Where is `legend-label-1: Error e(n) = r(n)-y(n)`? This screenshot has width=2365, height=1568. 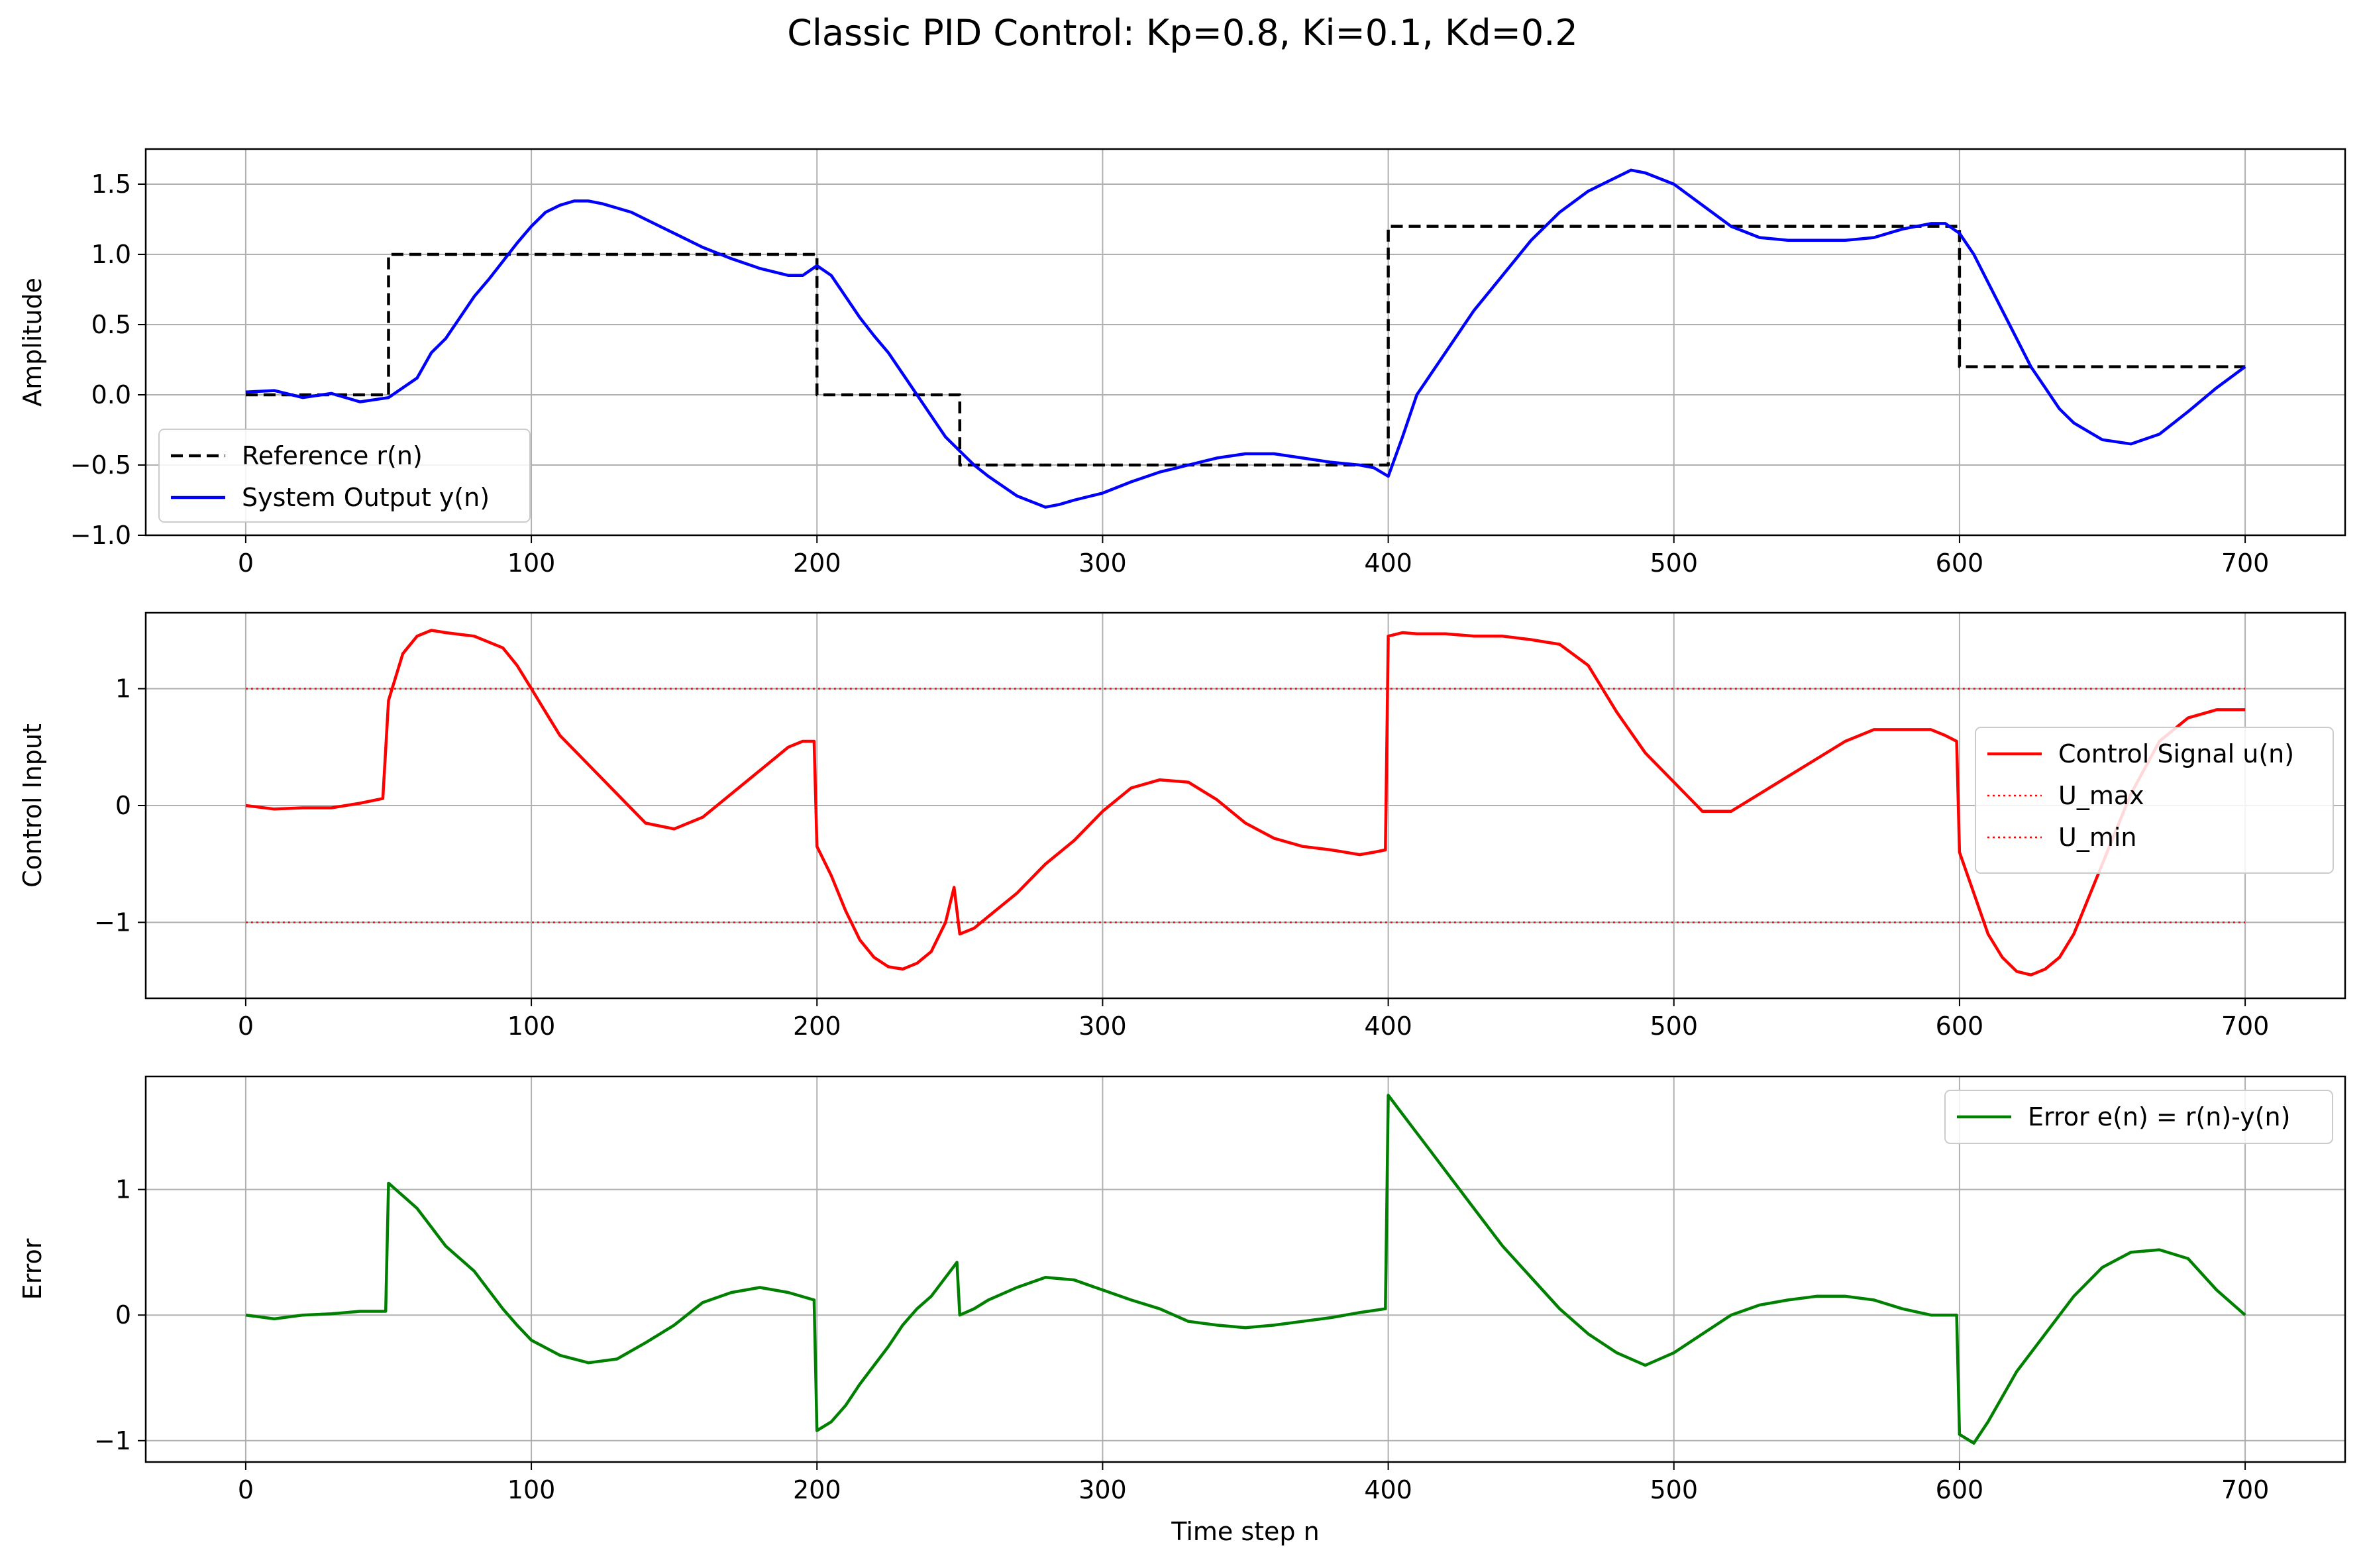 legend-label-1: Error e(n) = r(n)-y(n) is located at coordinates (2159, 1116).